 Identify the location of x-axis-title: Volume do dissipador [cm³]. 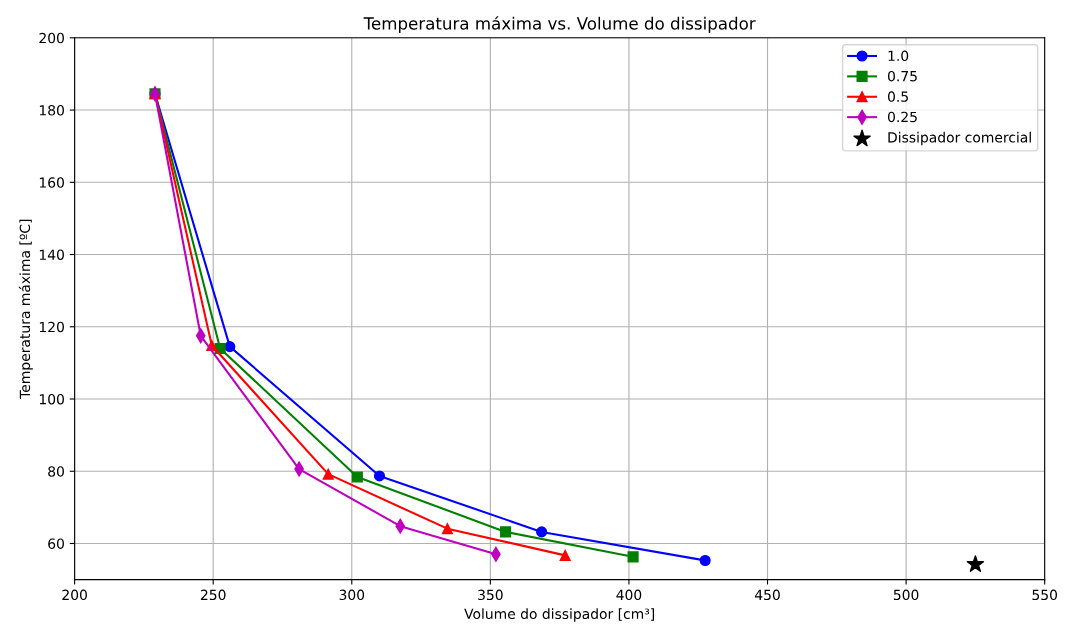
(559, 615).